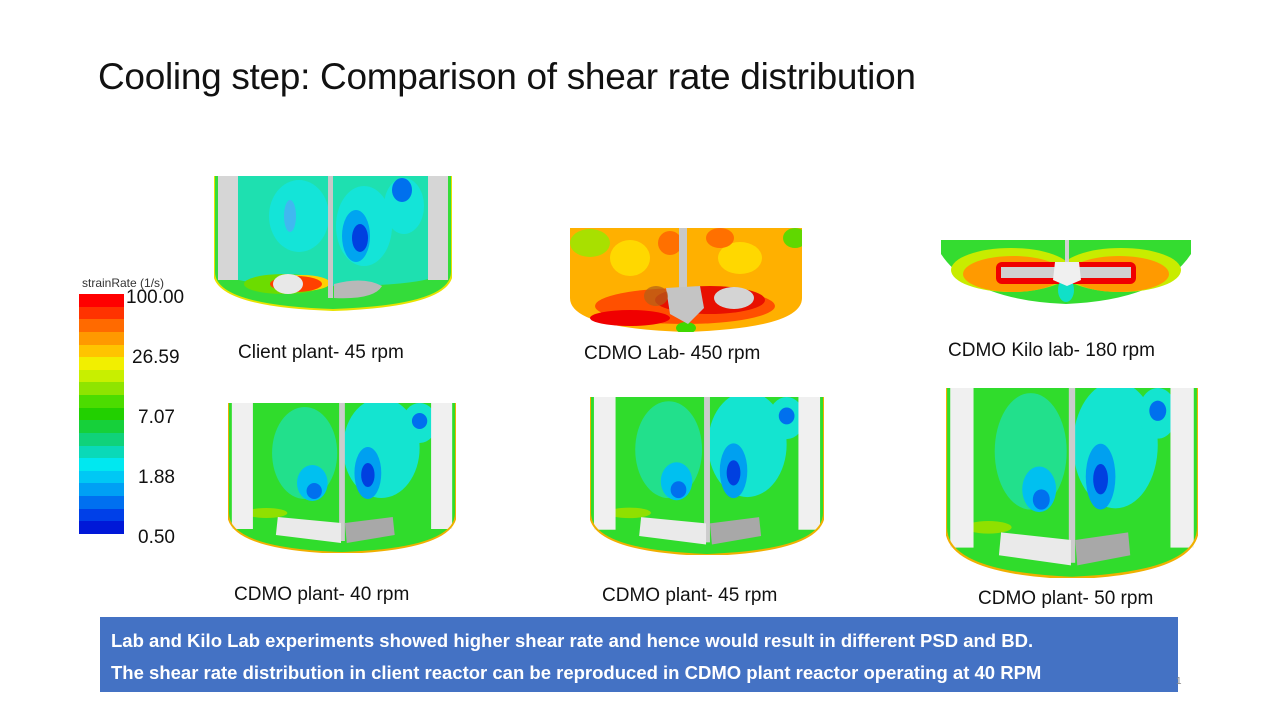 Image resolution: width=1280 pixels, height=720 pixels. I want to click on caption-client-plant: Client plant- 45 rpm, so click(321, 352).